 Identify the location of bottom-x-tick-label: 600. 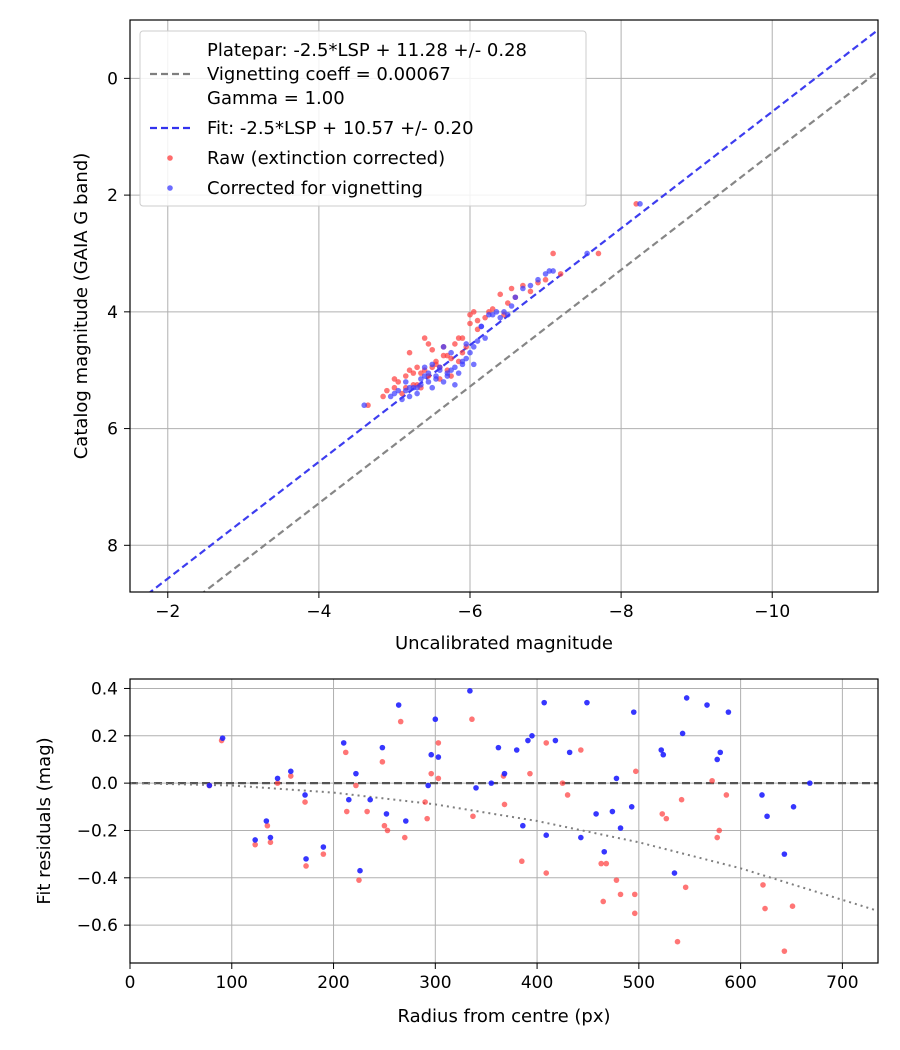
(740, 983).